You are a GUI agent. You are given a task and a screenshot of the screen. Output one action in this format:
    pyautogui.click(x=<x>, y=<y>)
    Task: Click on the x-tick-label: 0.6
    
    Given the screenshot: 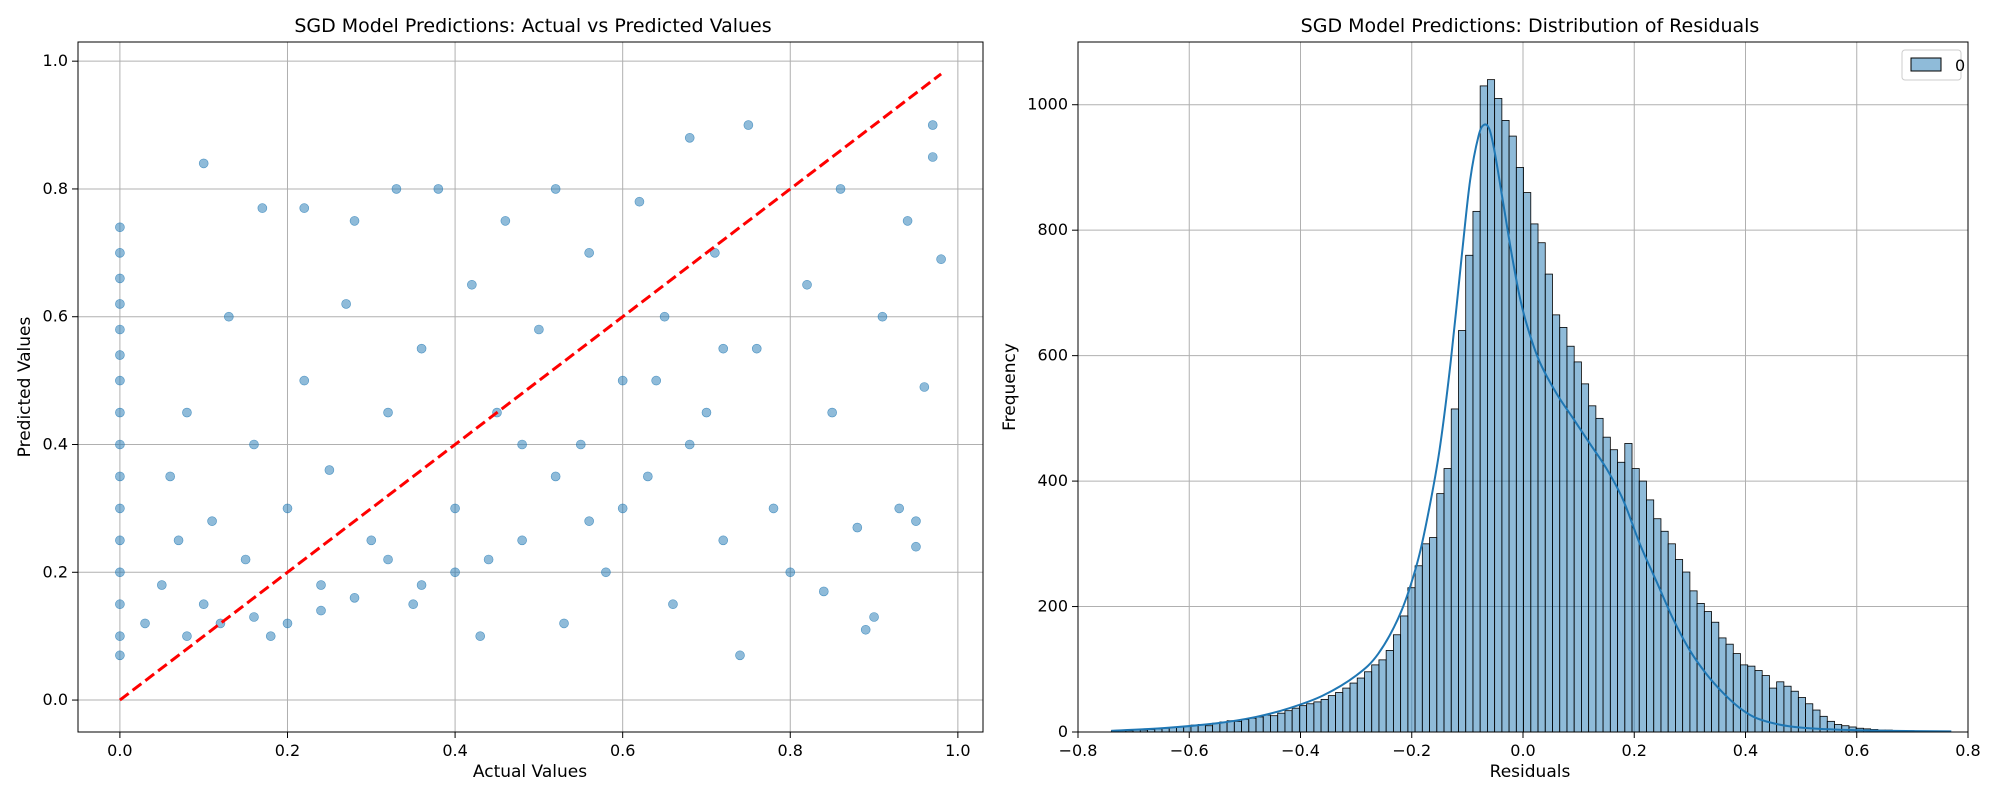 What is the action you would take?
    pyautogui.click(x=622, y=750)
    